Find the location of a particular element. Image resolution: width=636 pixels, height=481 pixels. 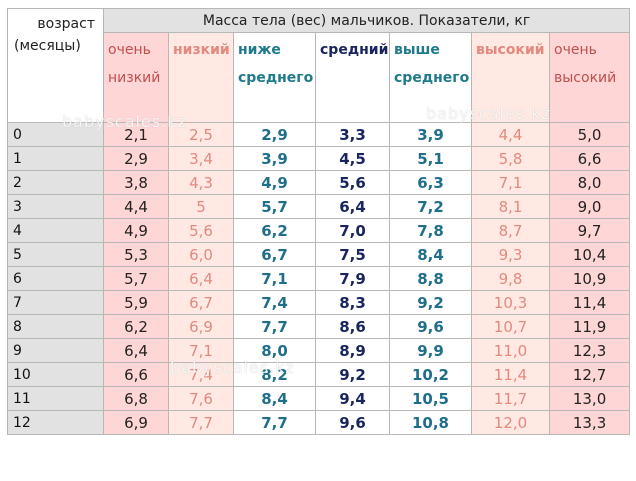

value-cell: 10,8 is located at coordinates (430, 422).